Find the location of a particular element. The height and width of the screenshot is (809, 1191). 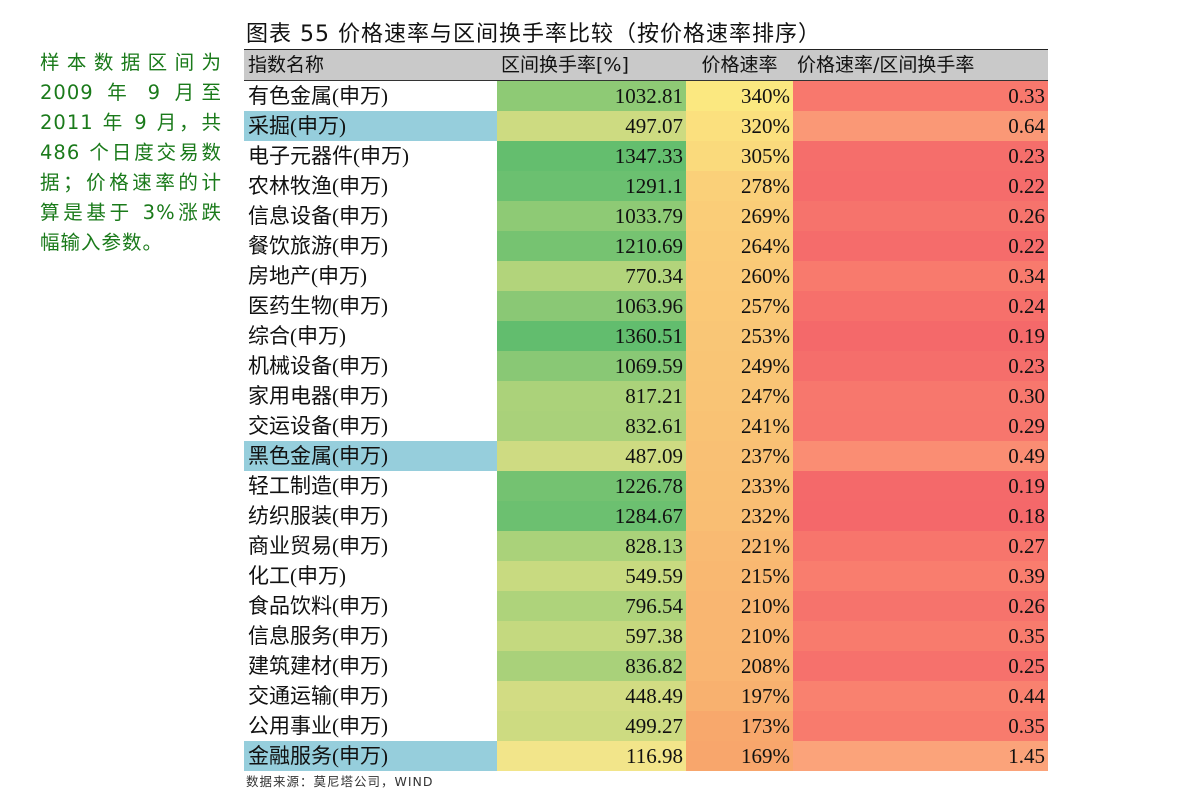

price-speed-cell: 173% is located at coordinates (739, 726).